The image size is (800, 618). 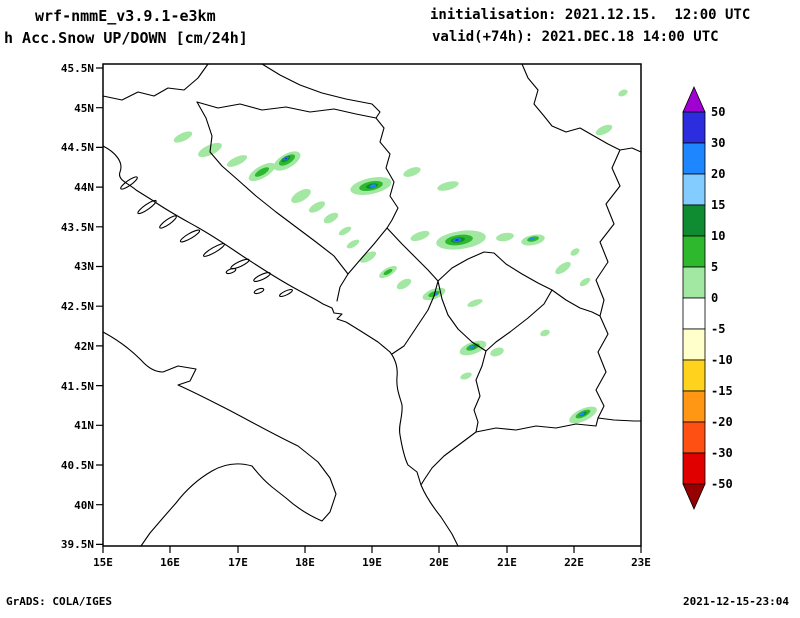 What do you see at coordinates (507, 562) in the screenshot?
I see `lon-label: 21E` at bounding box center [507, 562].